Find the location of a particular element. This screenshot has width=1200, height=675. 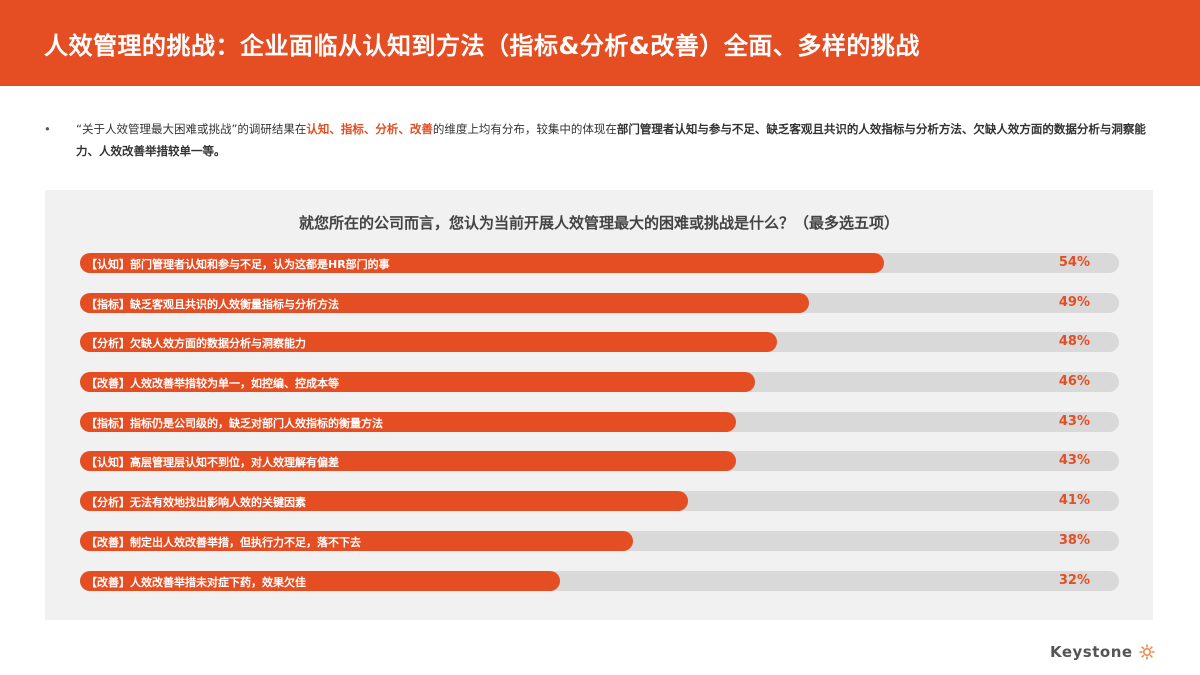

bar-value: 41% is located at coordinates (1074, 501).